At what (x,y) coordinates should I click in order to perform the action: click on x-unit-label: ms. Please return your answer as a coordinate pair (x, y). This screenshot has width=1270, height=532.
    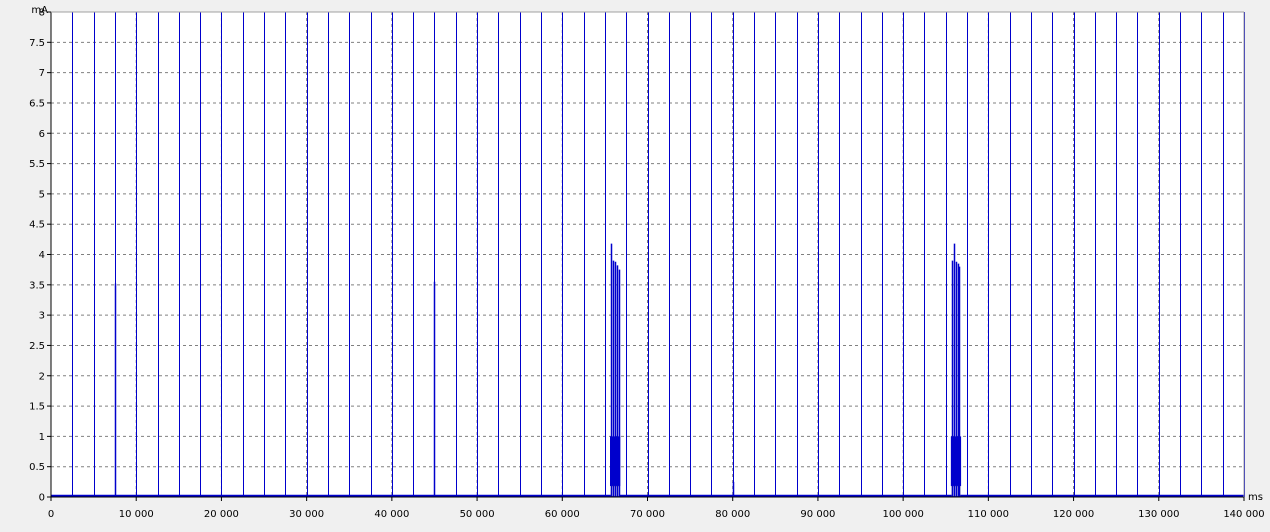
    Looking at the image, I should click on (1255, 497).